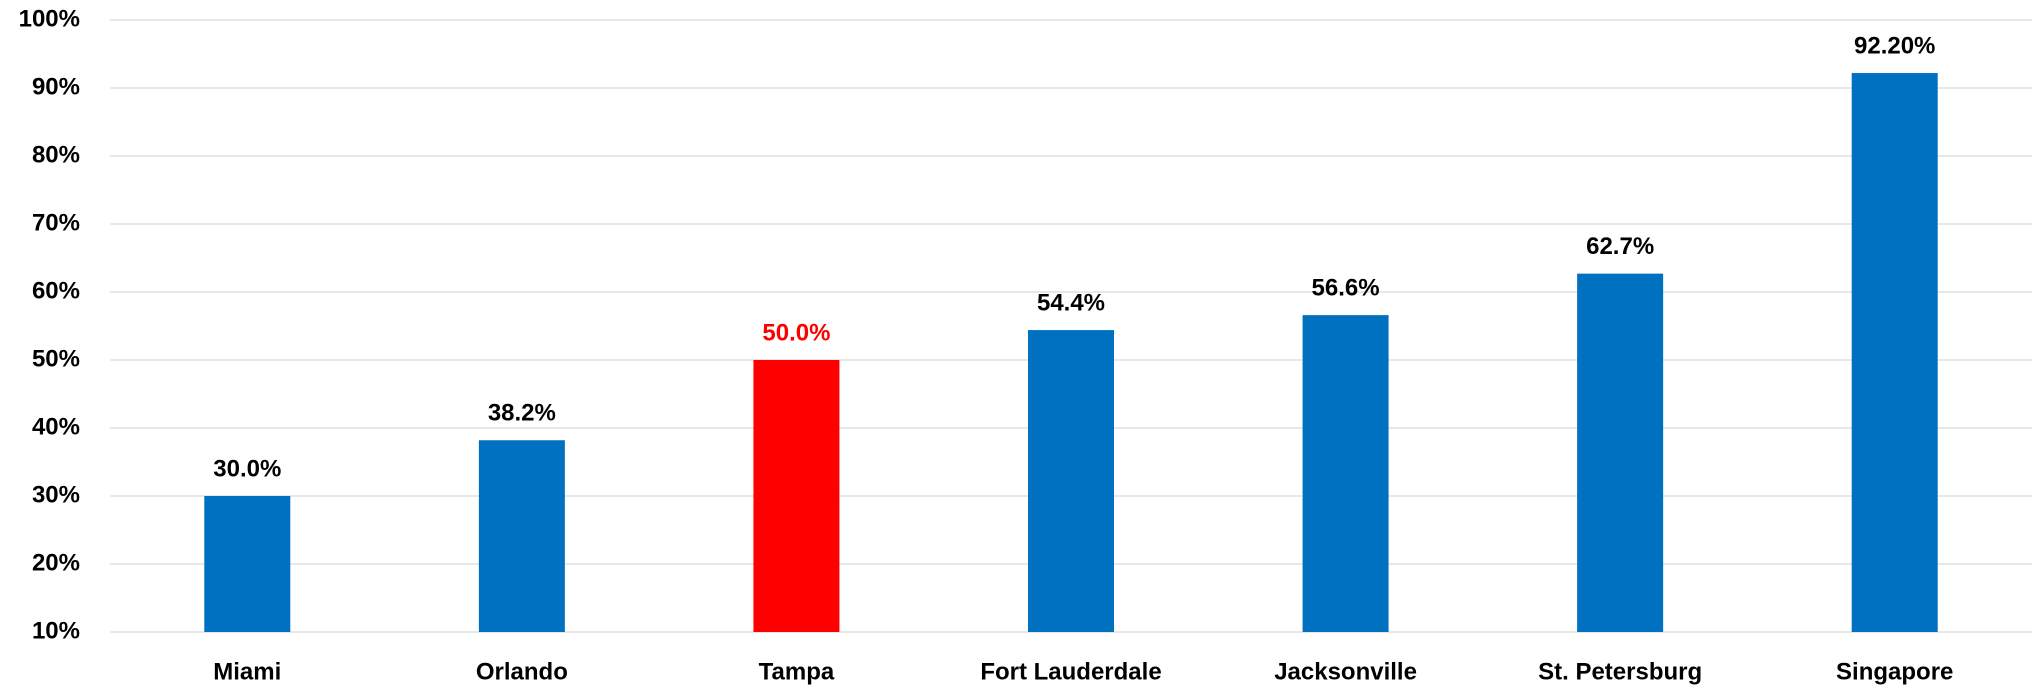 The image size is (2036, 692). What do you see at coordinates (247, 468) in the screenshot?
I see `data-label: 30.0%` at bounding box center [247, 468].